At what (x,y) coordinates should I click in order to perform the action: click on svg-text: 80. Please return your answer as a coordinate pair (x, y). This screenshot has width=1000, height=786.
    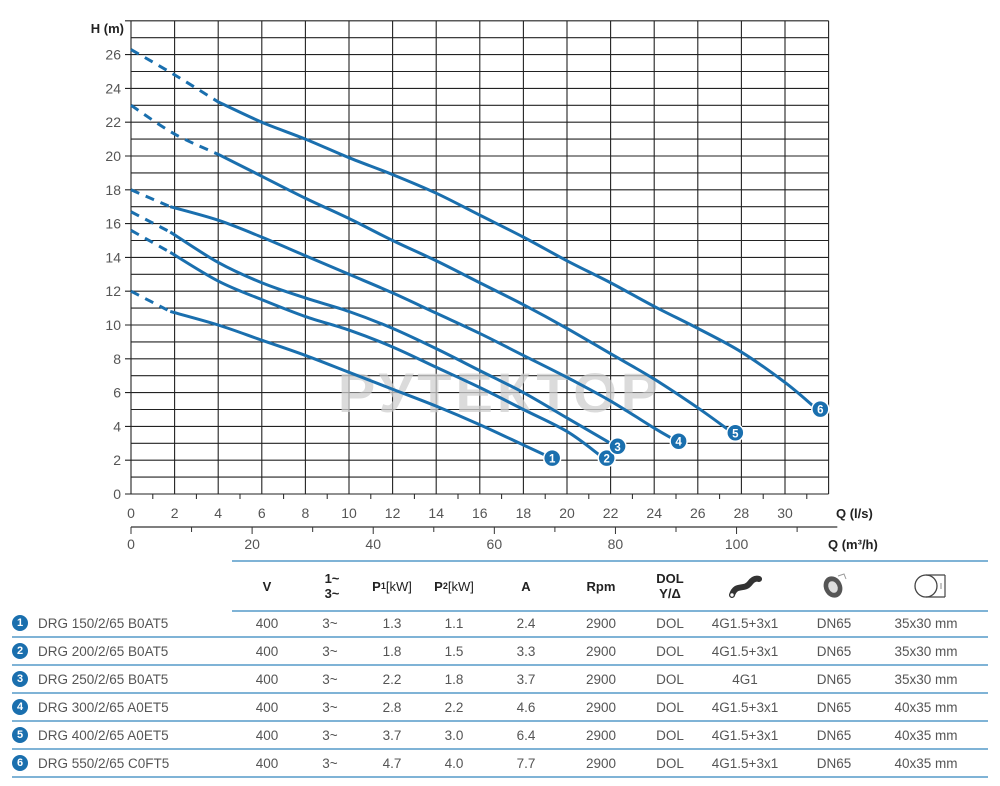
    Looking at the image, I should click on (616, 544).